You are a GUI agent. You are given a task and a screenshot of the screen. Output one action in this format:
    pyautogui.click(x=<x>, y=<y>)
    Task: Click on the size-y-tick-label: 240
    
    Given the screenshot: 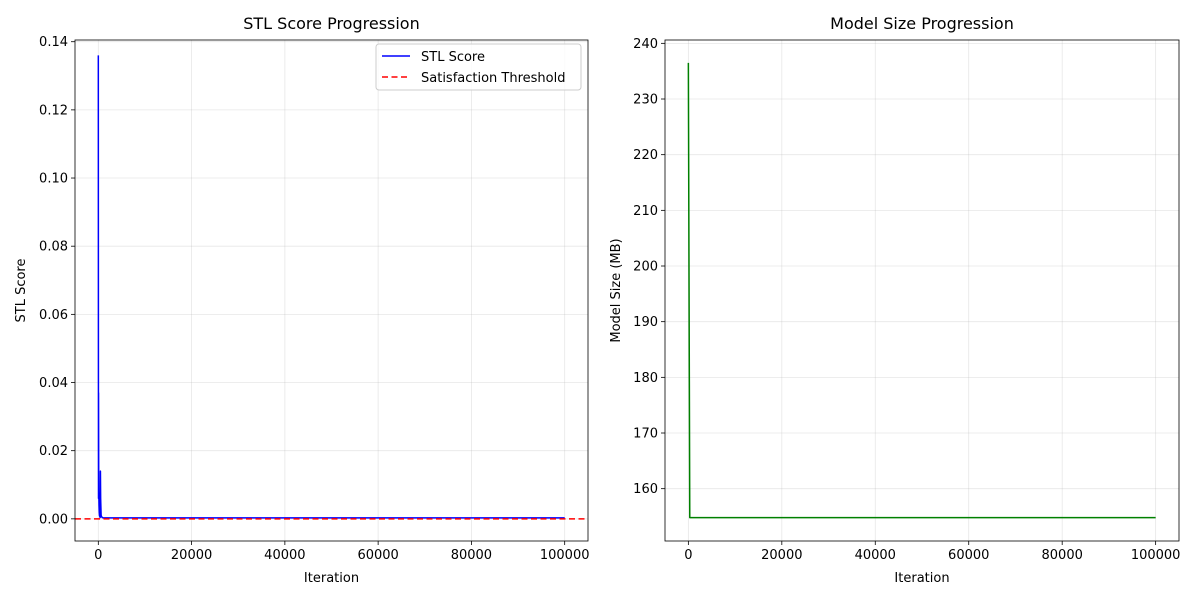 What is the action you would take?
    pyautogui.click(x=645, y=44)
    